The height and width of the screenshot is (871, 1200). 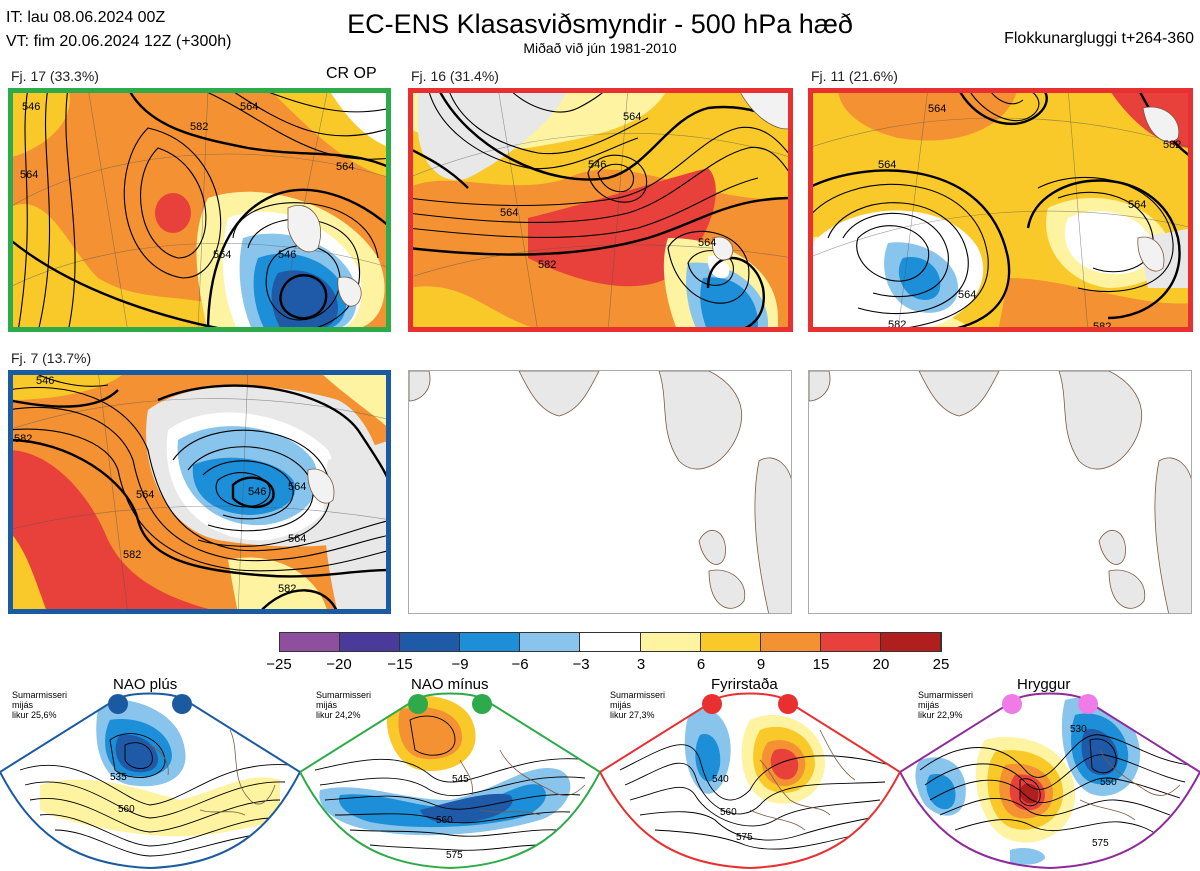 I want to click on initial-time: IT: lau 08.06.2024 00Z, so click(x=86, y=17).